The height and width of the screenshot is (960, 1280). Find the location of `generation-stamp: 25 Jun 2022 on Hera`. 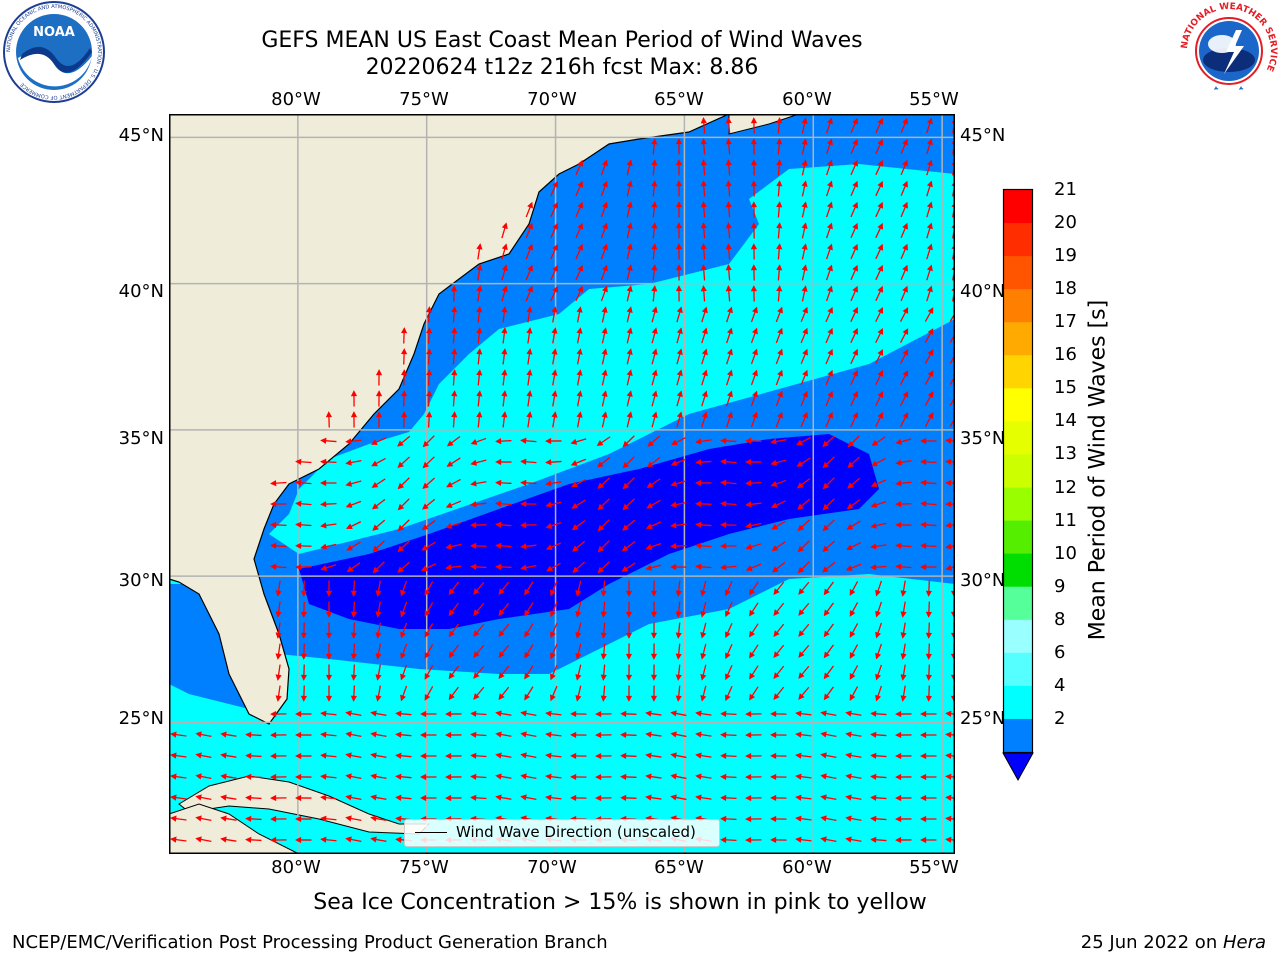

generation-stamp: 25 Jun 2022 on Hera is located at coordinates (1173, 942).